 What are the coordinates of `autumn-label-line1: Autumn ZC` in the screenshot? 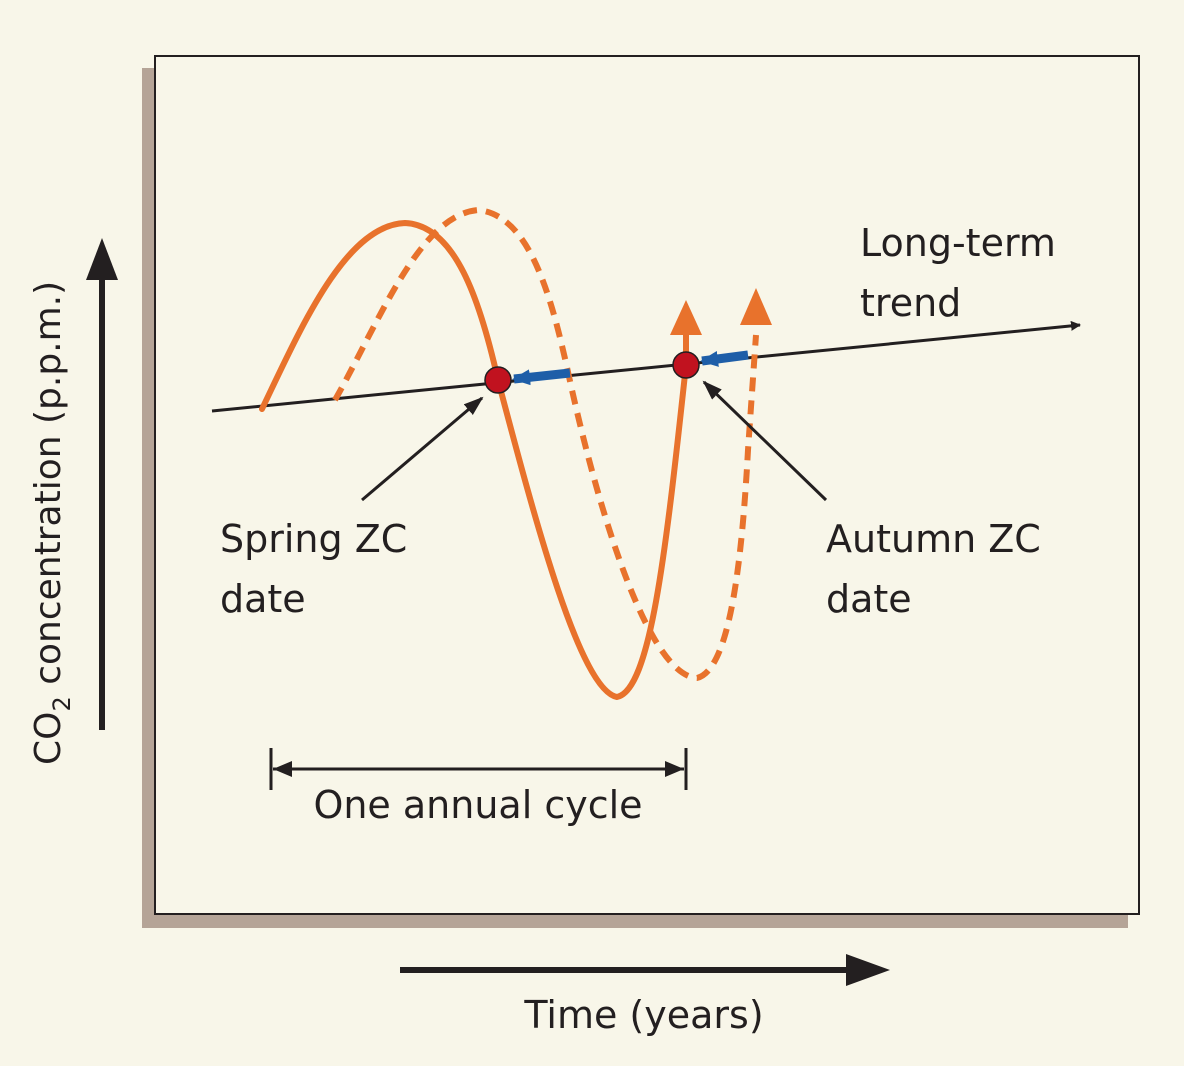 It's located at (933, 539).